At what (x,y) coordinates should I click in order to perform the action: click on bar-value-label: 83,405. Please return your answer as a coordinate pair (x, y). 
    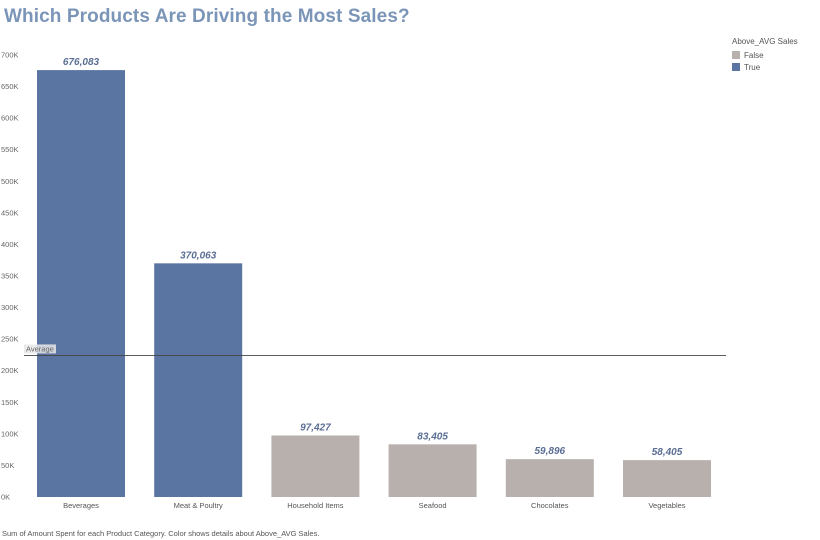
    Looking at the image, I should click on (432, 436).